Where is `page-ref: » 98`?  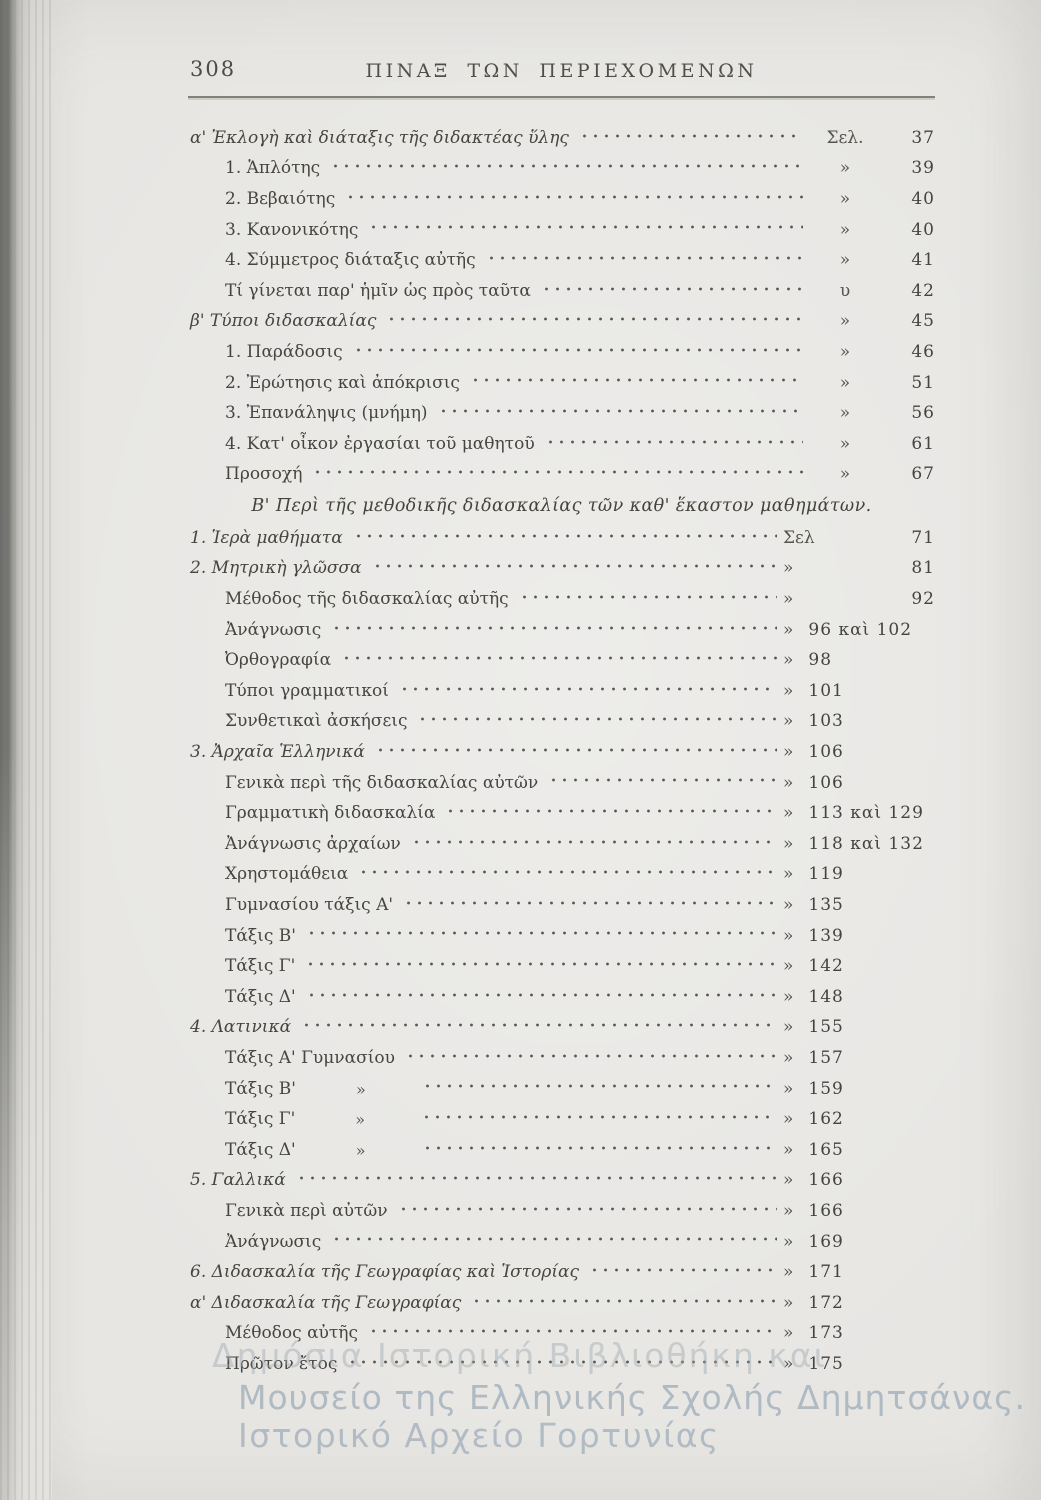
page-ref: » 98 is located at coordinates (859, 660).